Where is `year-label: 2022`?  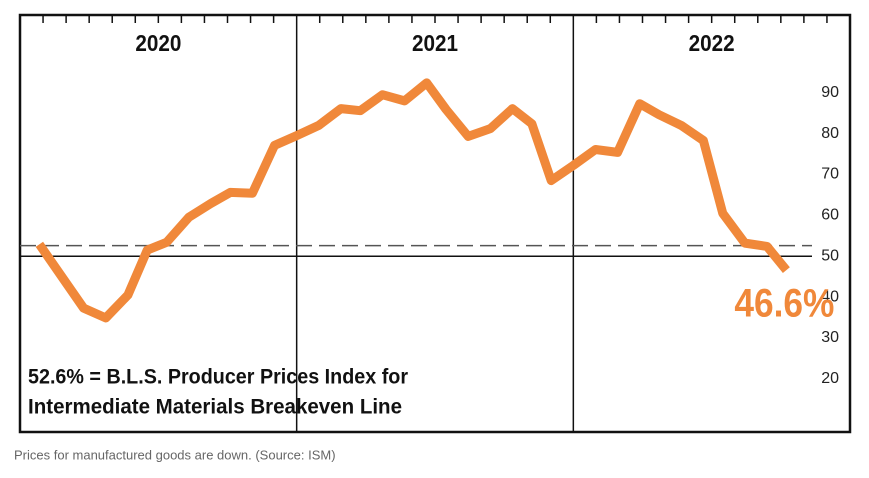
year-label: 2022 is located at coordinates (712, 43).